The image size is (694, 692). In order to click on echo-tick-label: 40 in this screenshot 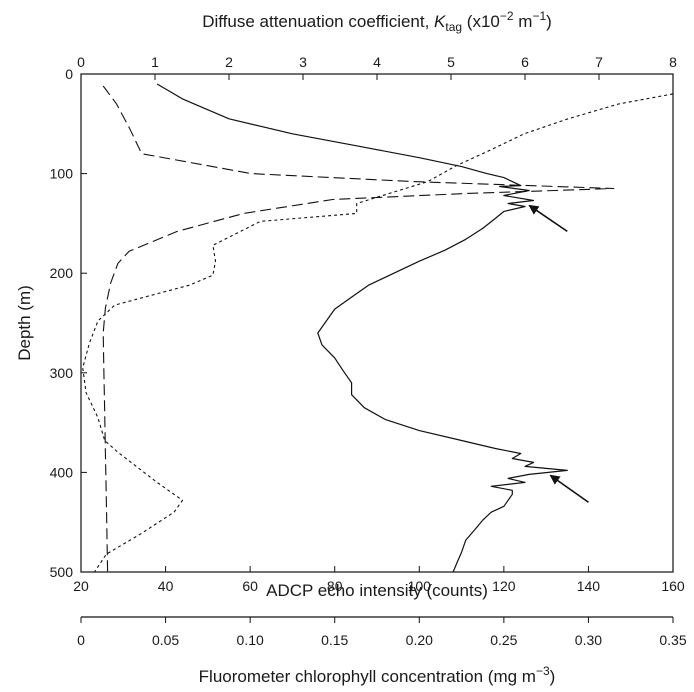, I will do `click(166, 586)`.